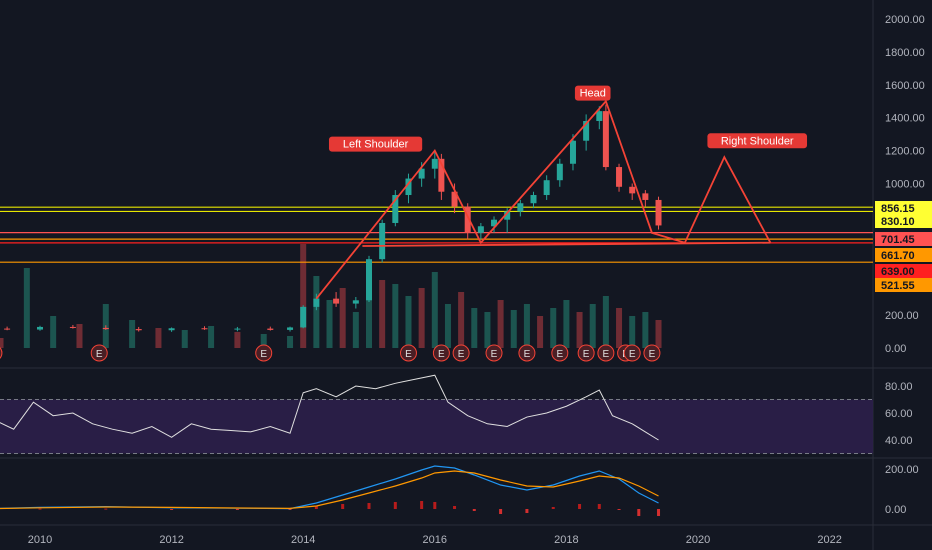 This screenshot has height=550, width=932. Describe the element at coordinates (898, 286) in the screenshot. I see `price-level-tag-text: 521.55` at that location.